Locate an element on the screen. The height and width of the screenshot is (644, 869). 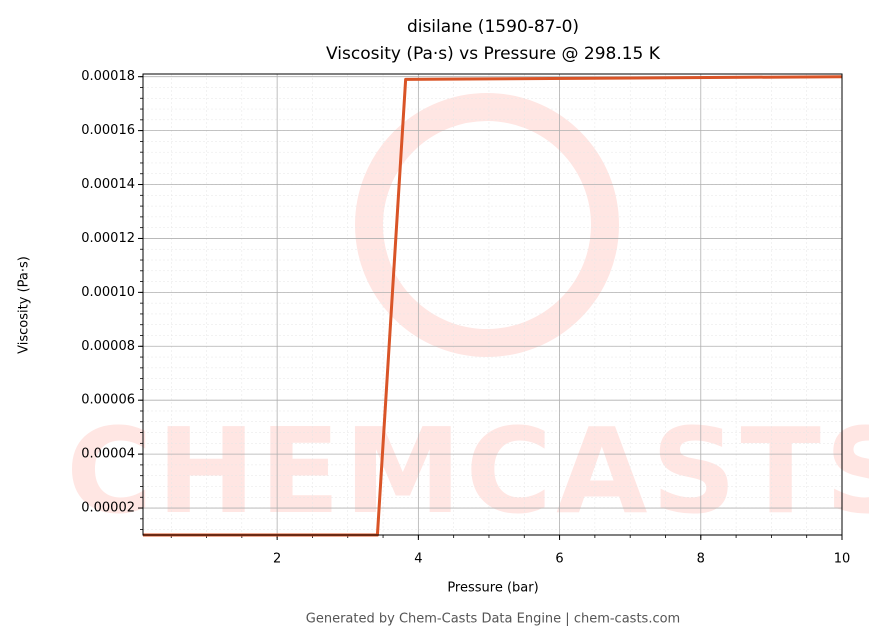
x-tick-label: 2 is located at coordinates (277, 559).